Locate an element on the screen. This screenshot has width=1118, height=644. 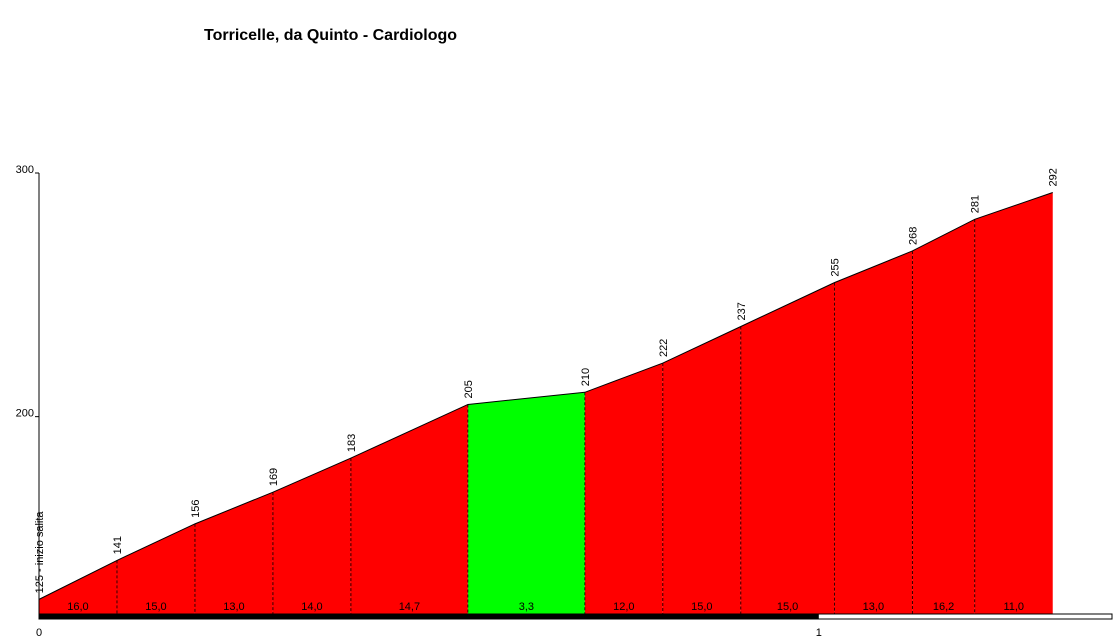
elevation-label: 255 is located at coordinates (835, 267).